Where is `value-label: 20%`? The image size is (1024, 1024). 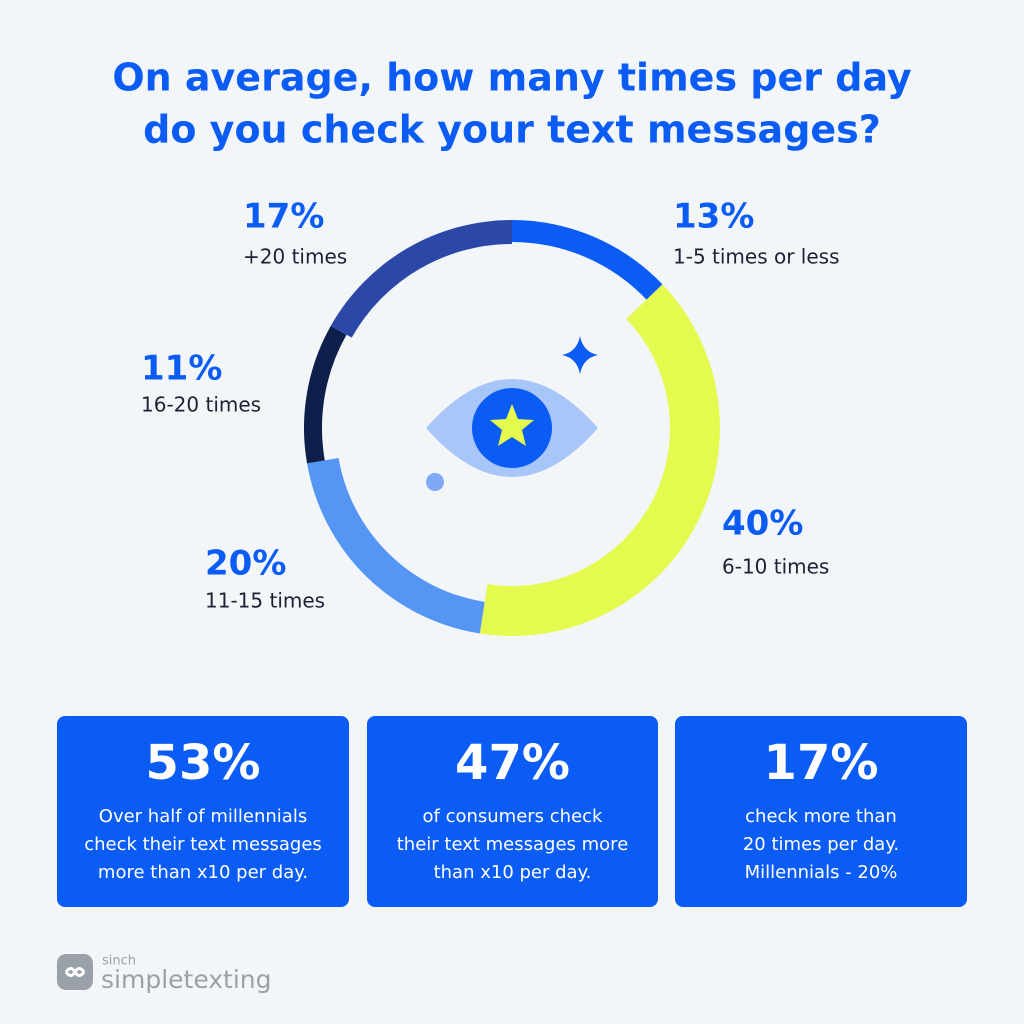
value-label: 20% is located at coordinates (245, 564).